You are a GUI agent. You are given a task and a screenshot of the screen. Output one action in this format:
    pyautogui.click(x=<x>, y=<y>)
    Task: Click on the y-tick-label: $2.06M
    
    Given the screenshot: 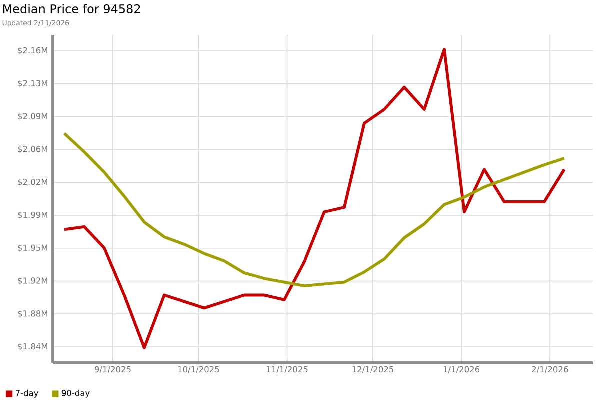 What is the action you would take?
    pyautogui.click(x=33, y=150)
    